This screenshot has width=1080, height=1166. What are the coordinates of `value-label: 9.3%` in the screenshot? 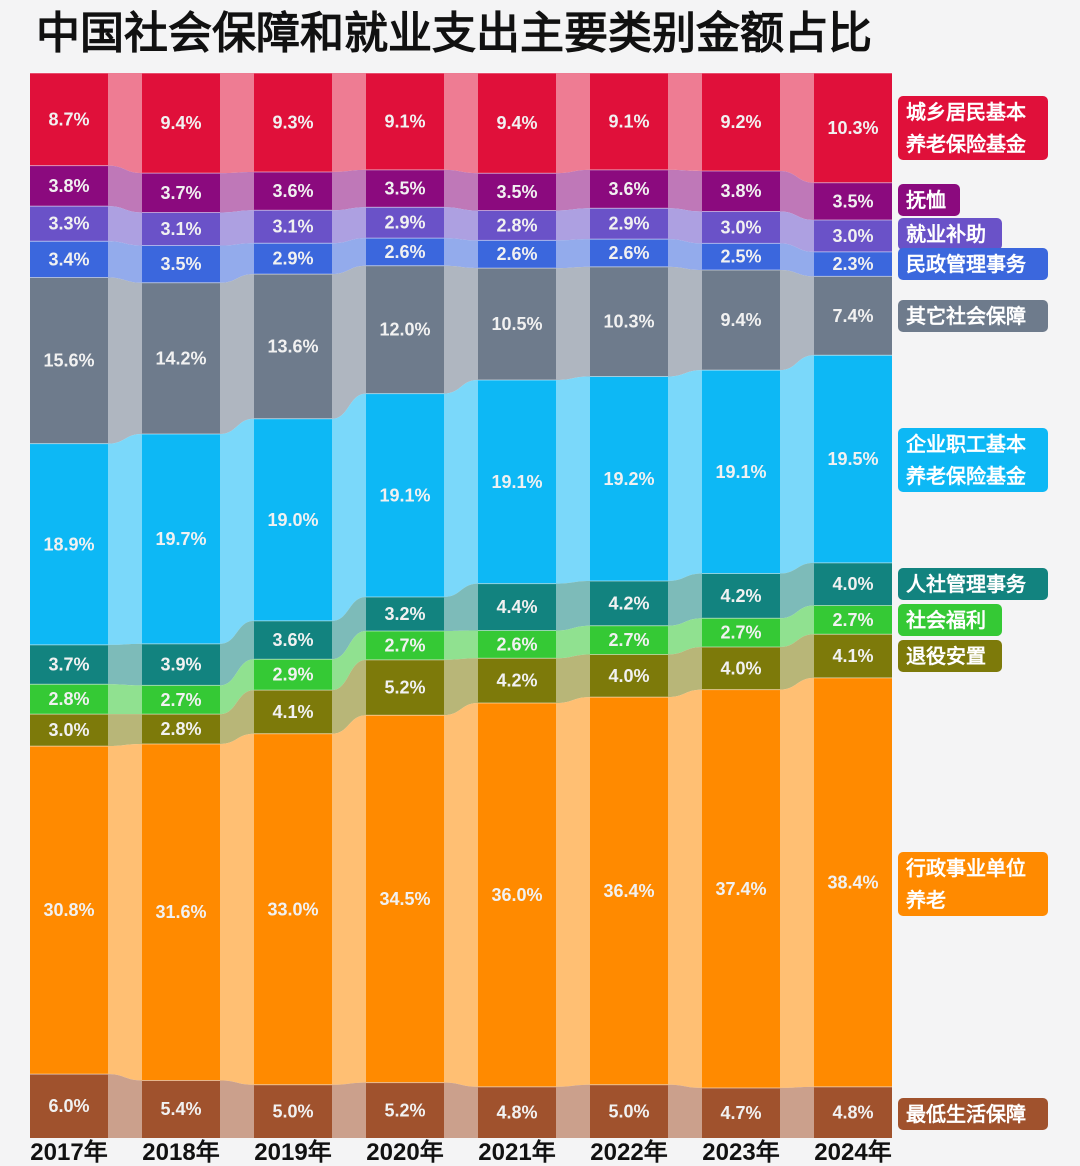 It's located at (292, 122).